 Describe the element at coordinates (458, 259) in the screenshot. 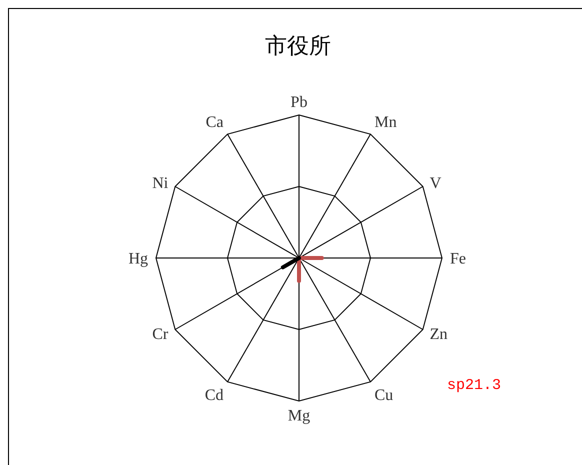

I see `spoke-label: Fe` at that location.